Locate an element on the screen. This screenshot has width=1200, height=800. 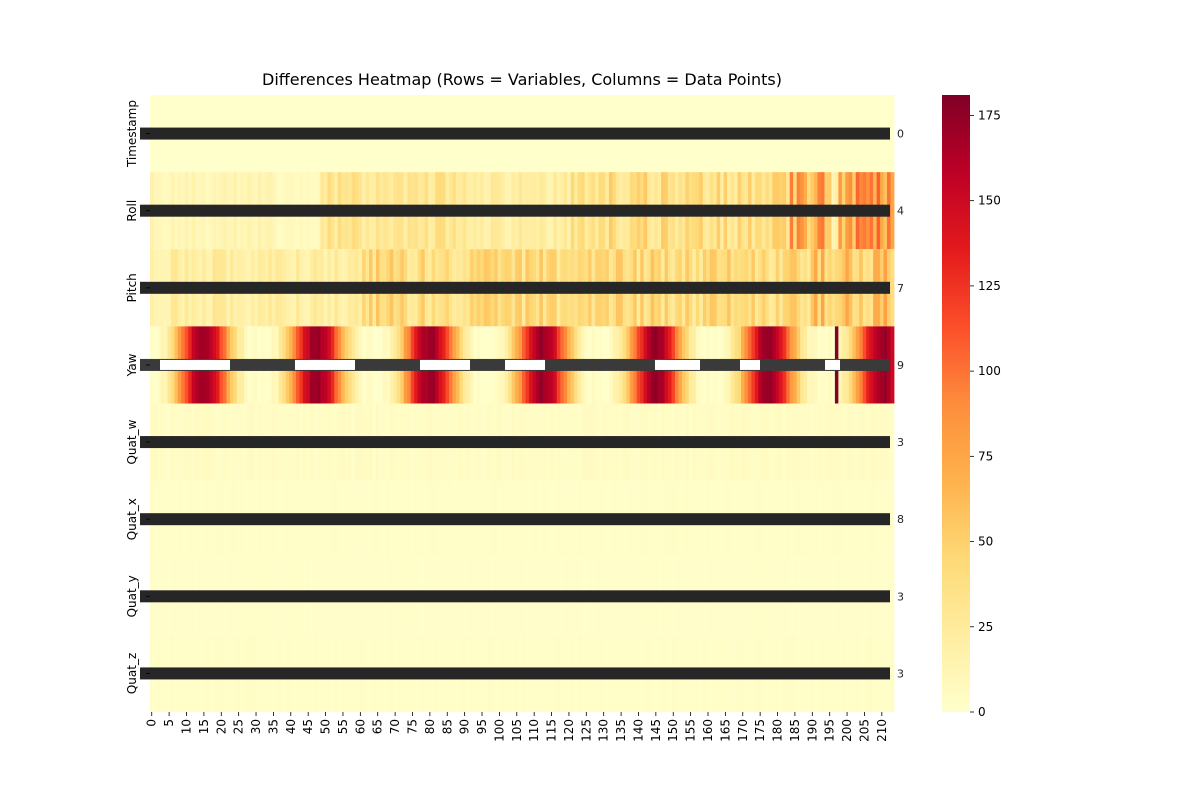
y-tick-label: Quat_w is located at coordinates (132, 441).